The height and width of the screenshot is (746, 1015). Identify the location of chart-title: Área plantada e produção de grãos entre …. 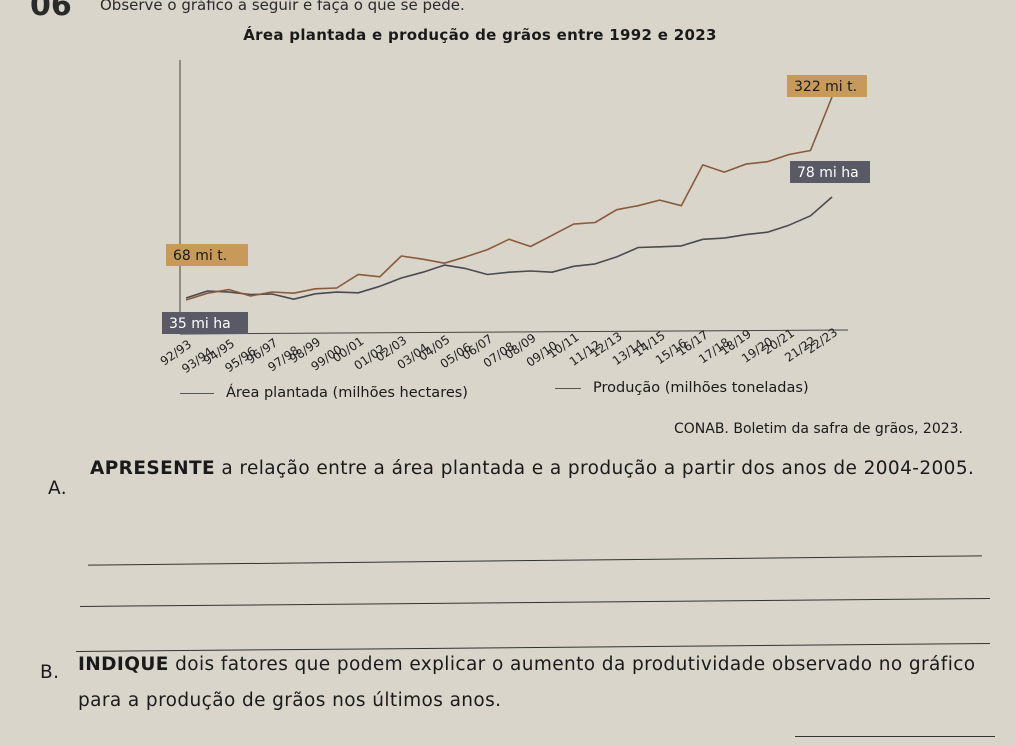
(480, 35).